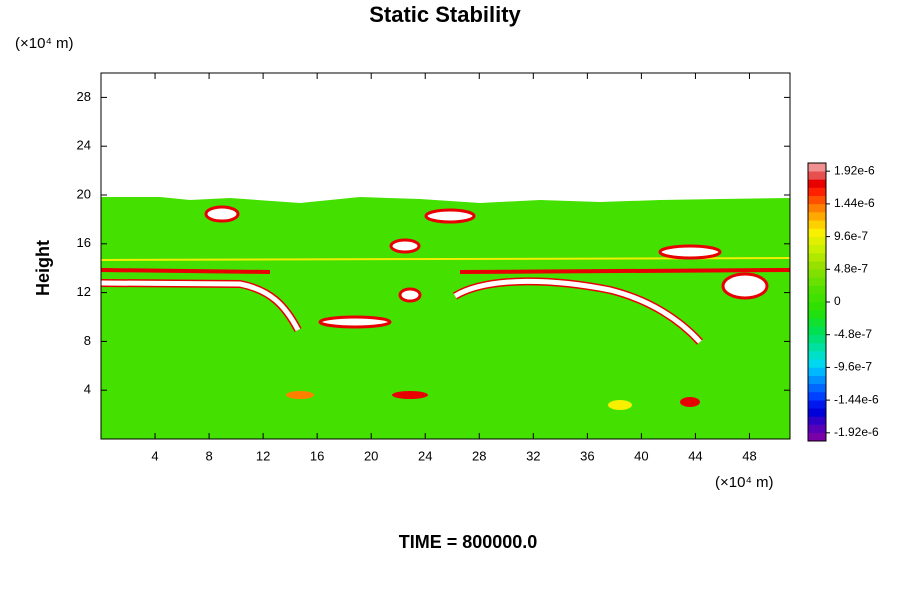 This screenshot has height=600, width=900. Describe the element at coordinates (479, 455) in the screenshot. I see `x-tick-label: 28` at that location.